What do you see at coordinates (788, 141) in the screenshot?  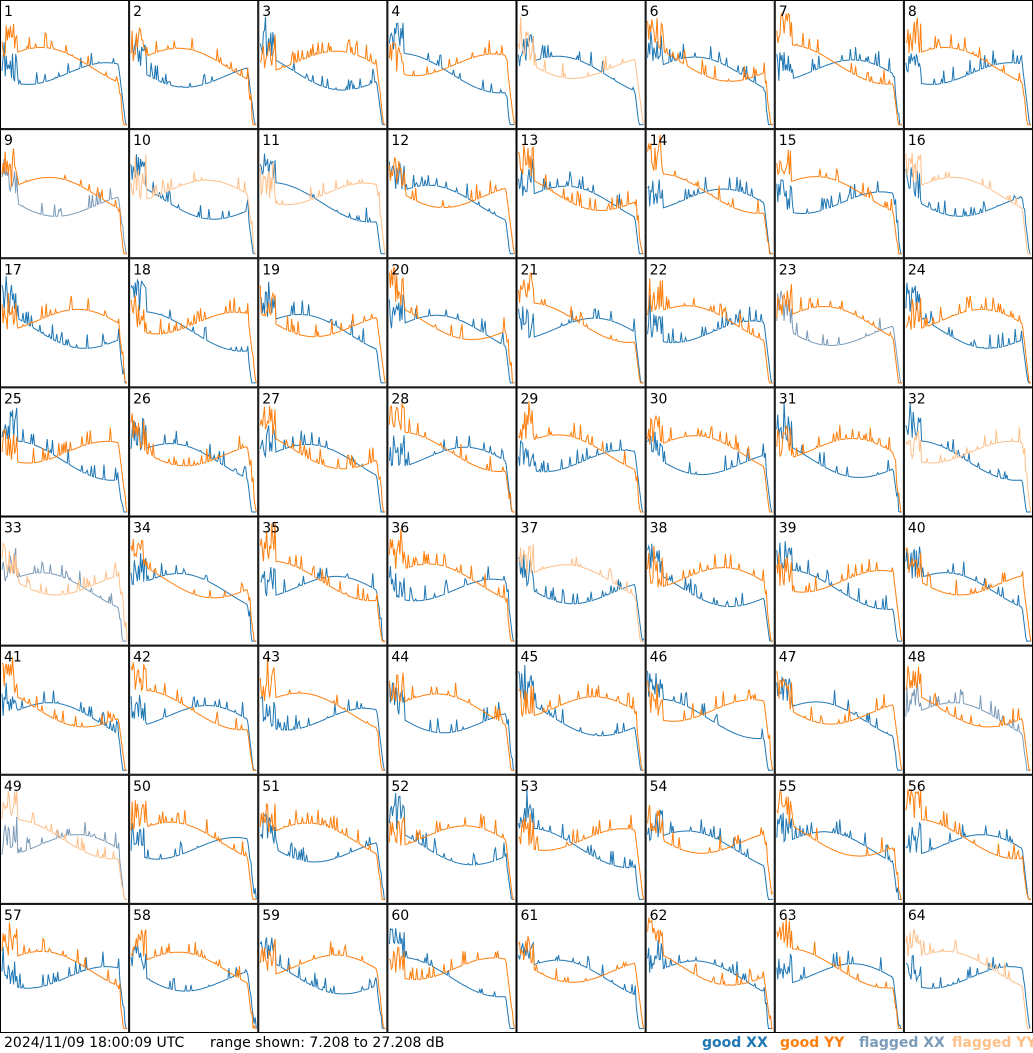 I see `panel-label: 15` at bounding box center [788, 141].